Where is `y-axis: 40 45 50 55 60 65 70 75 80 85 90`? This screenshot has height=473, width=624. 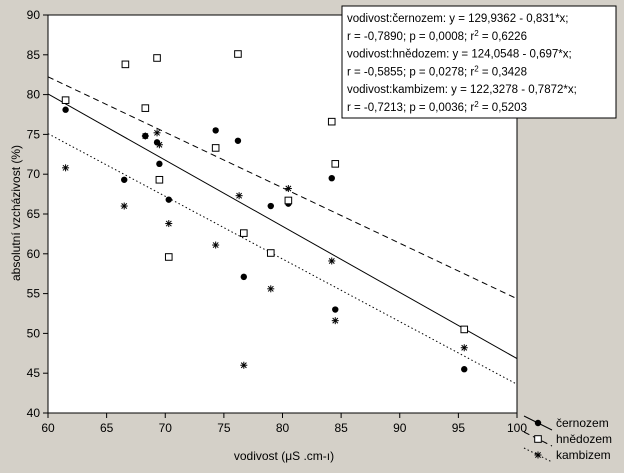
y-axis: 40 45 50 55 60 65 70 75 80 85 90 is located at coordinates (37, 214).